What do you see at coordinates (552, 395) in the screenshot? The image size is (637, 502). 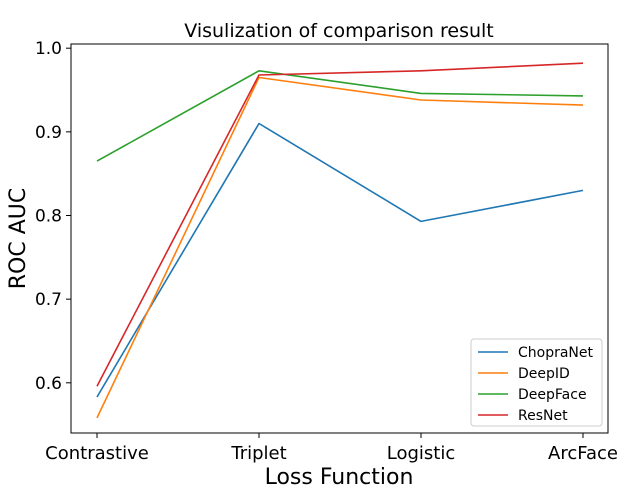 I see `legend-label-deepface: DeepFace` at bounding box center [552, 395].